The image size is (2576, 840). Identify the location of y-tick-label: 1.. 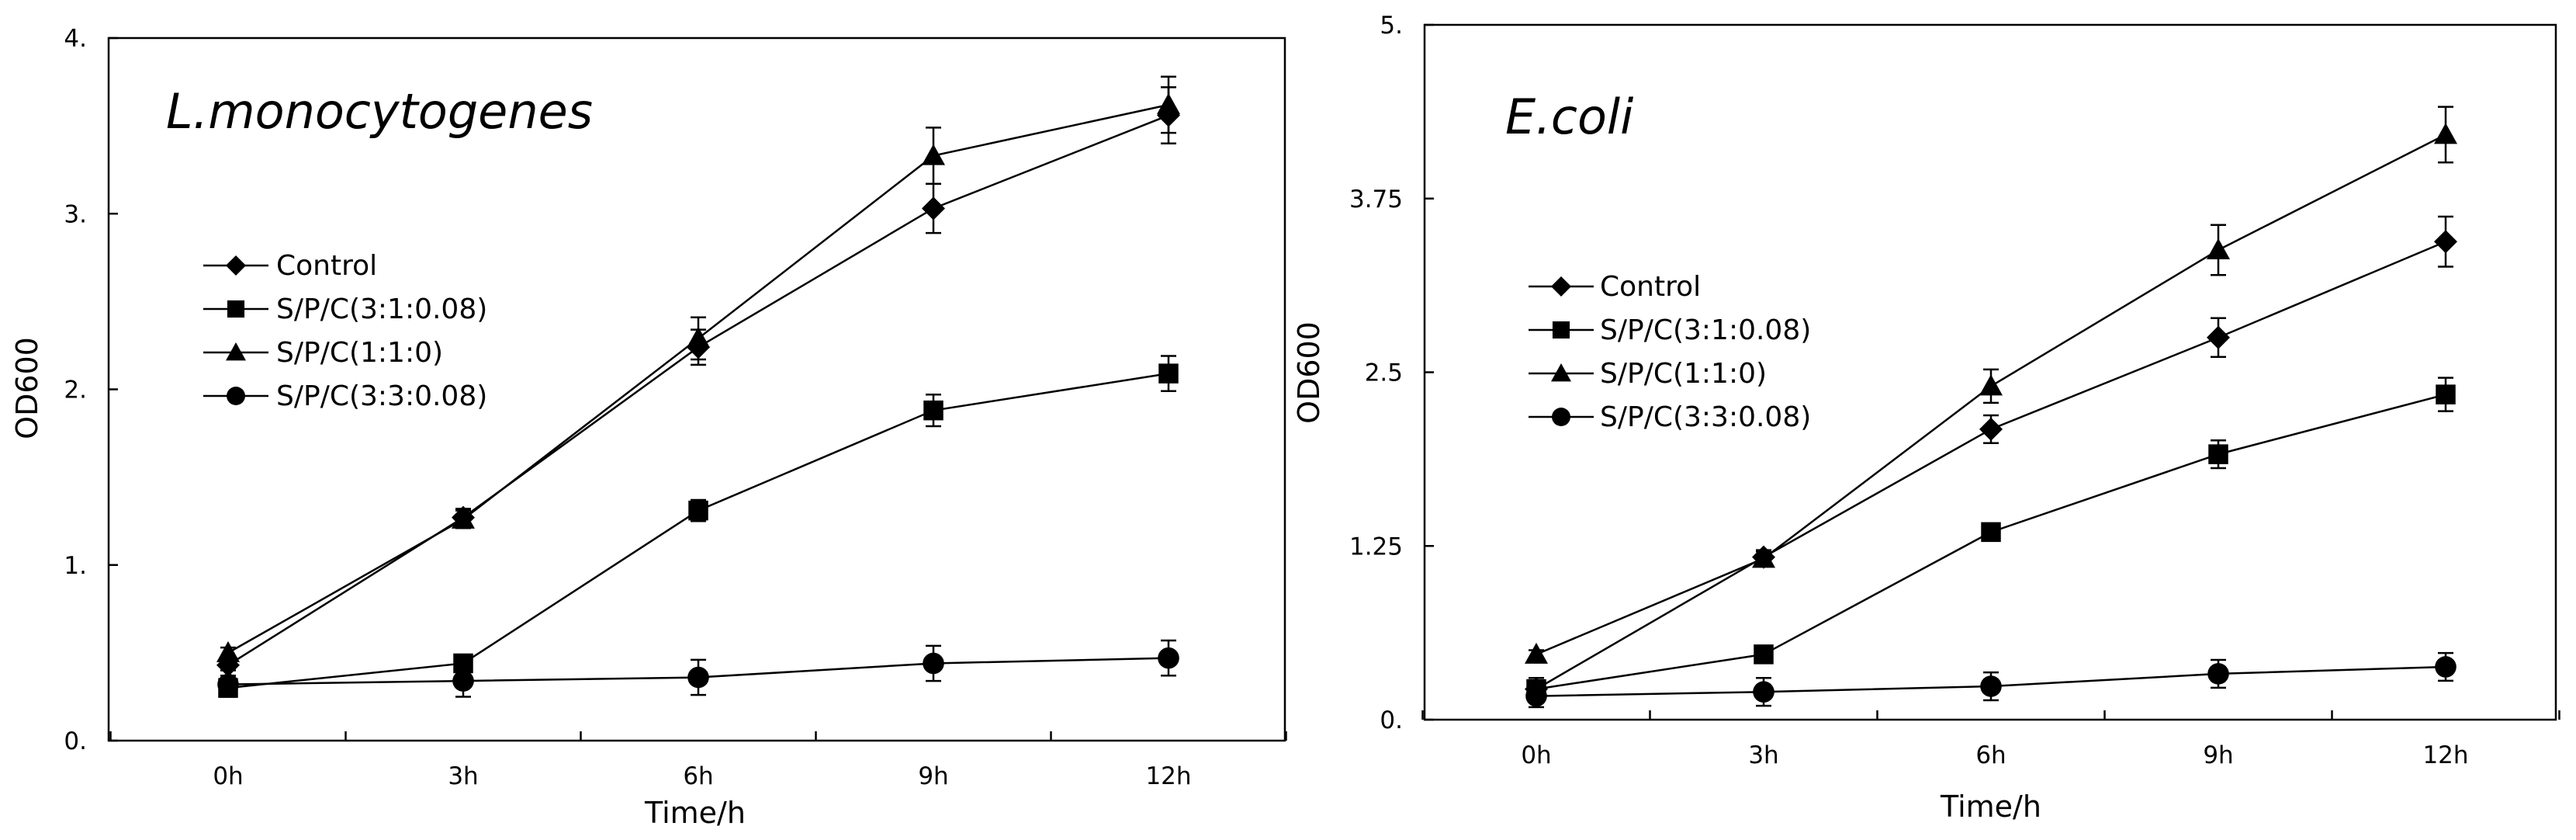
(75, 566).